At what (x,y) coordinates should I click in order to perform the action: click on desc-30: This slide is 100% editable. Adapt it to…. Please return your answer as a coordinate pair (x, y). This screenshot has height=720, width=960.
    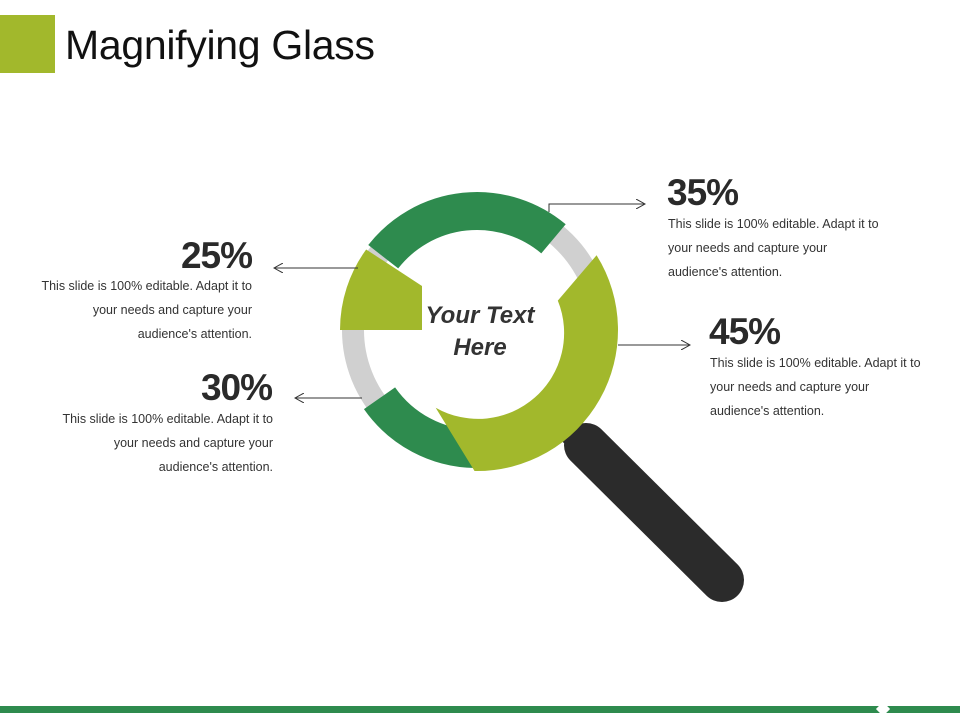
    Looking at the image, I should click on (167, 443).